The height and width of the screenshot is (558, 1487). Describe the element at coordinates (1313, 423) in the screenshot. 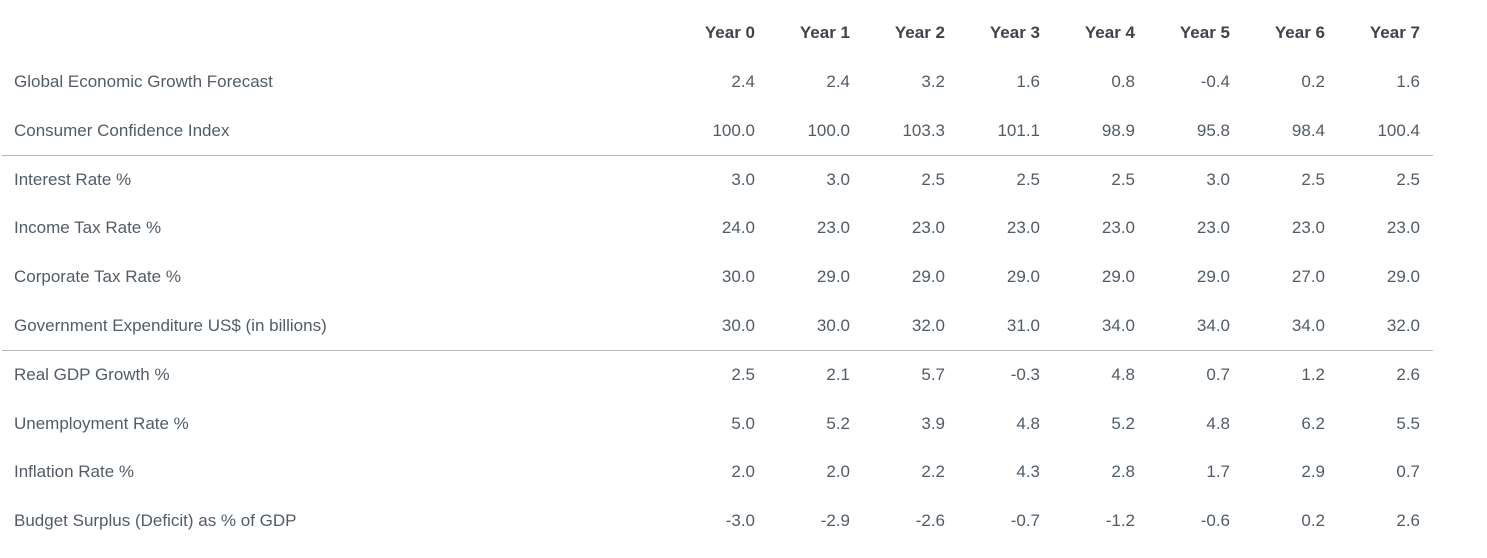

I see `cell: 6.2` at that location.